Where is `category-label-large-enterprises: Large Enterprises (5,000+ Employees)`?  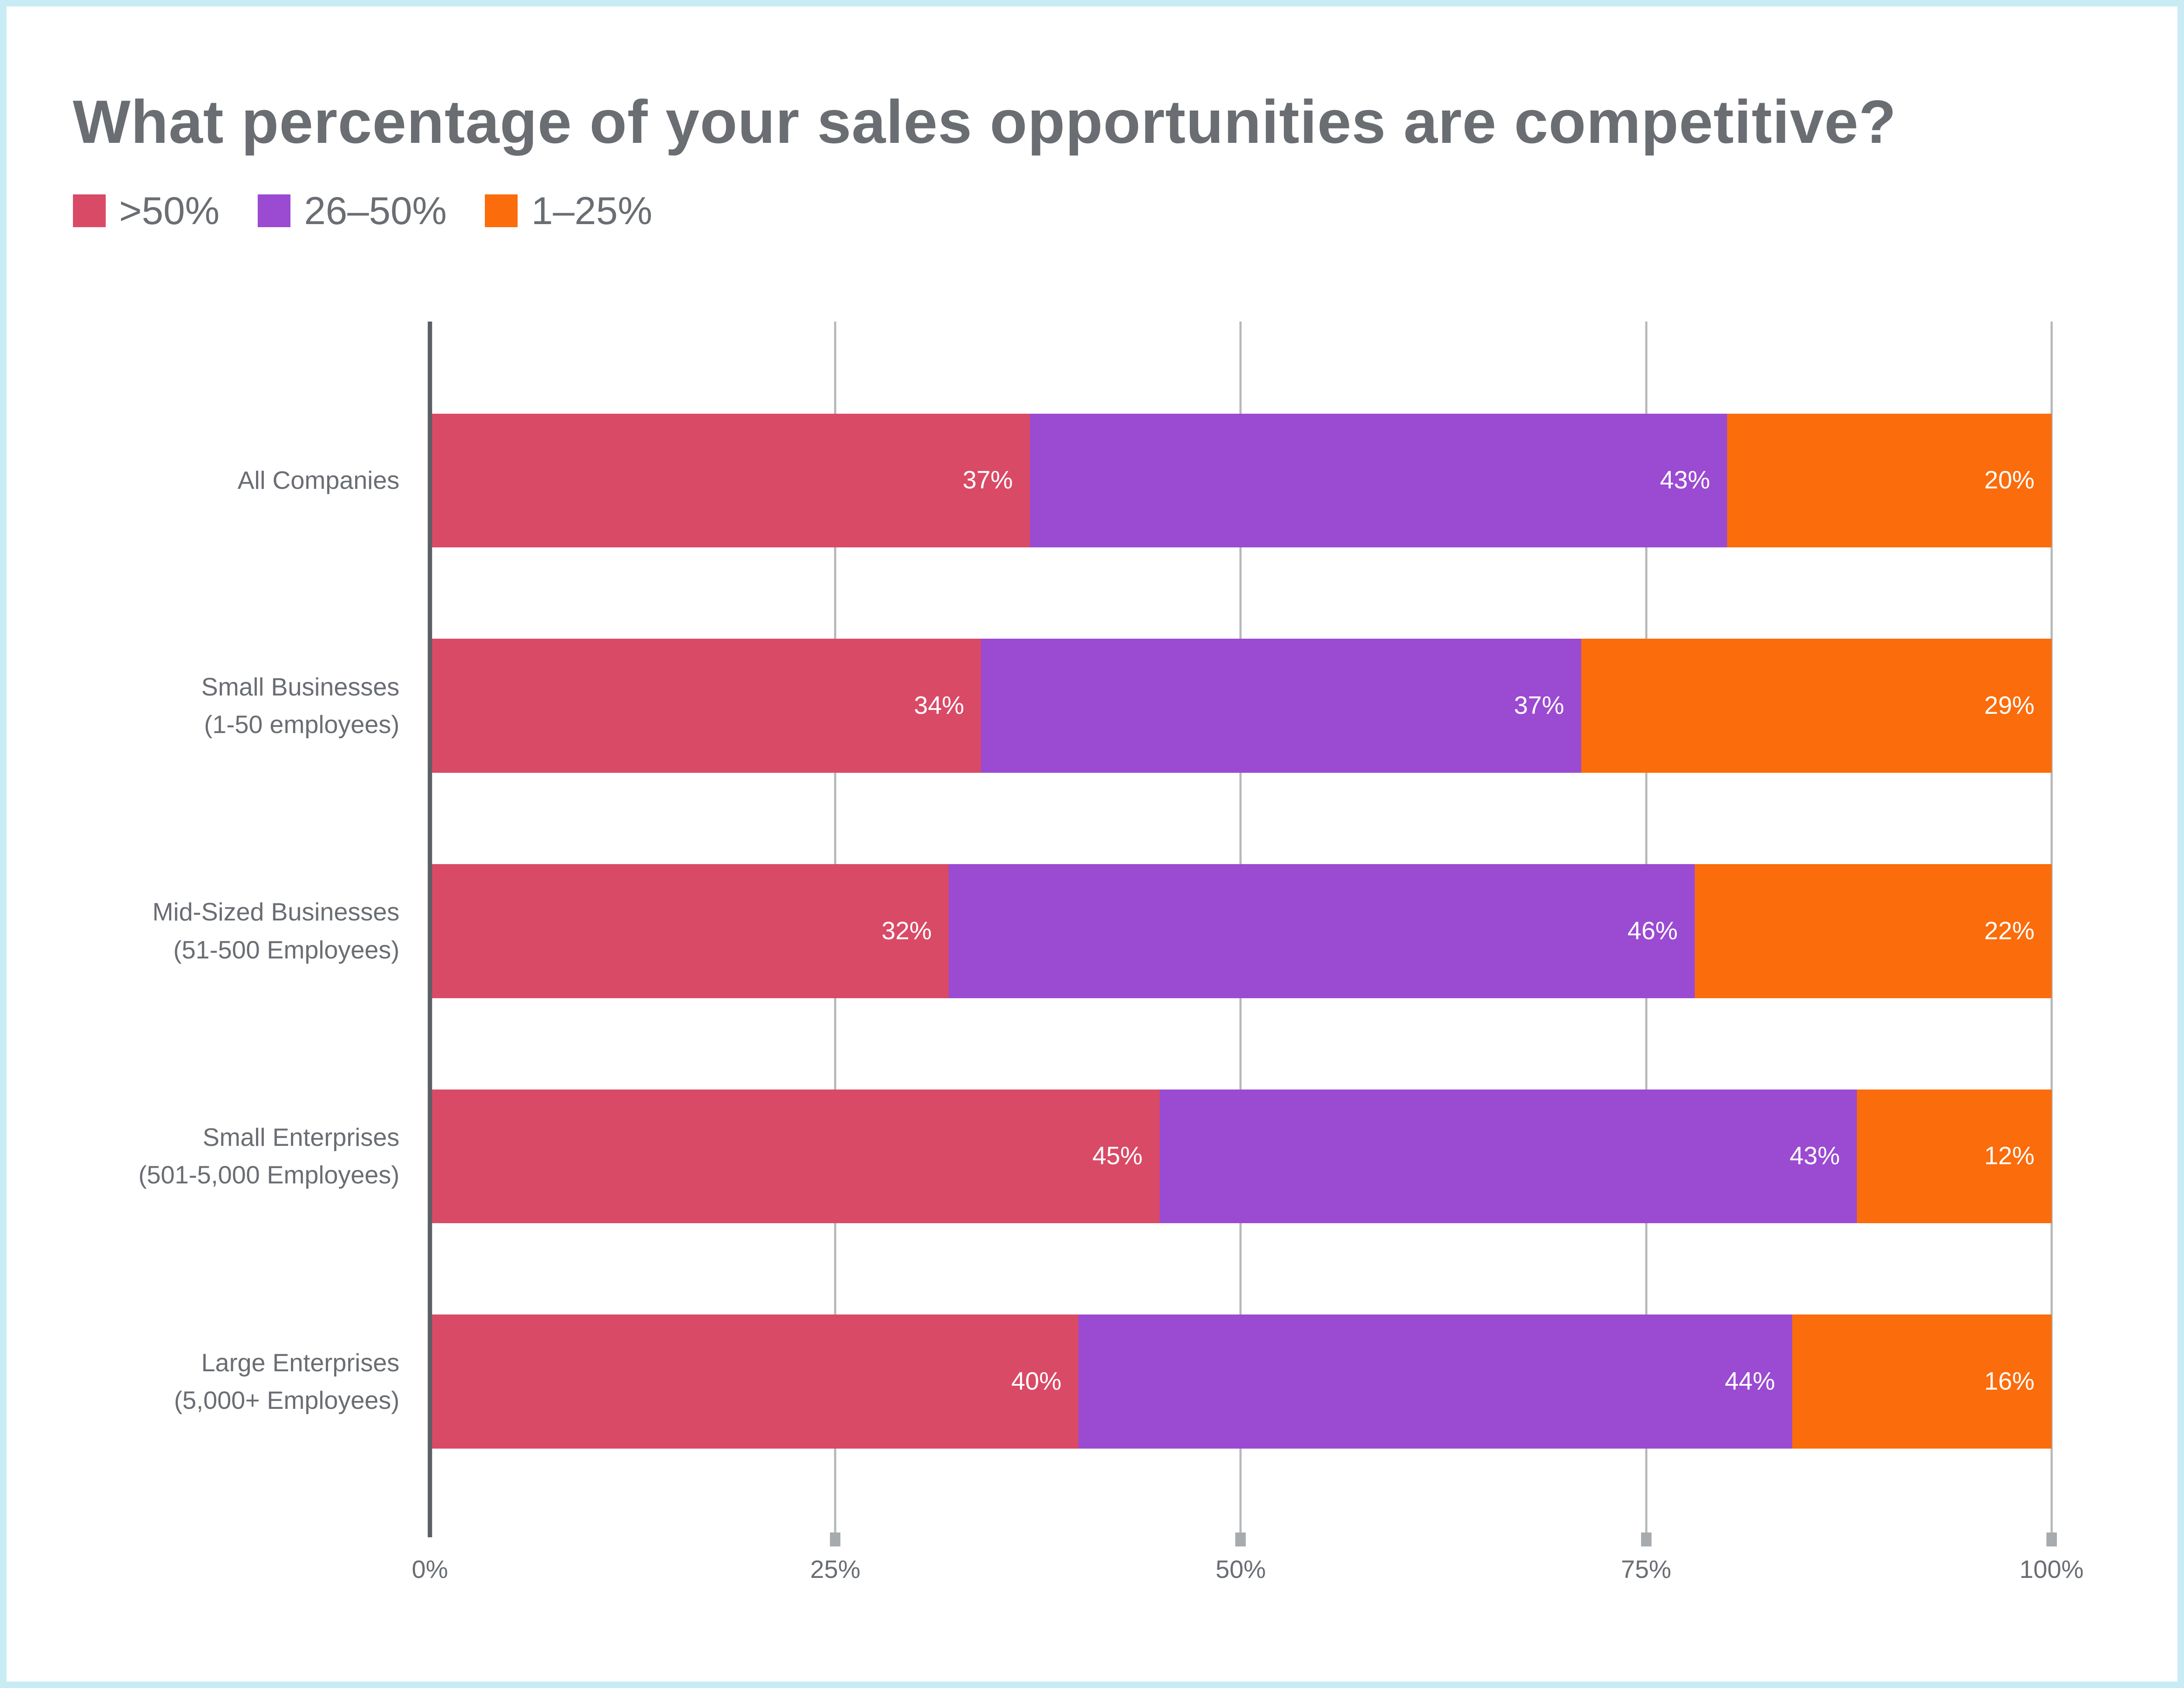 category-label-large-enterprises: Large Enterprises (5,000+ Employees) is located at coordinates (287, 1382).